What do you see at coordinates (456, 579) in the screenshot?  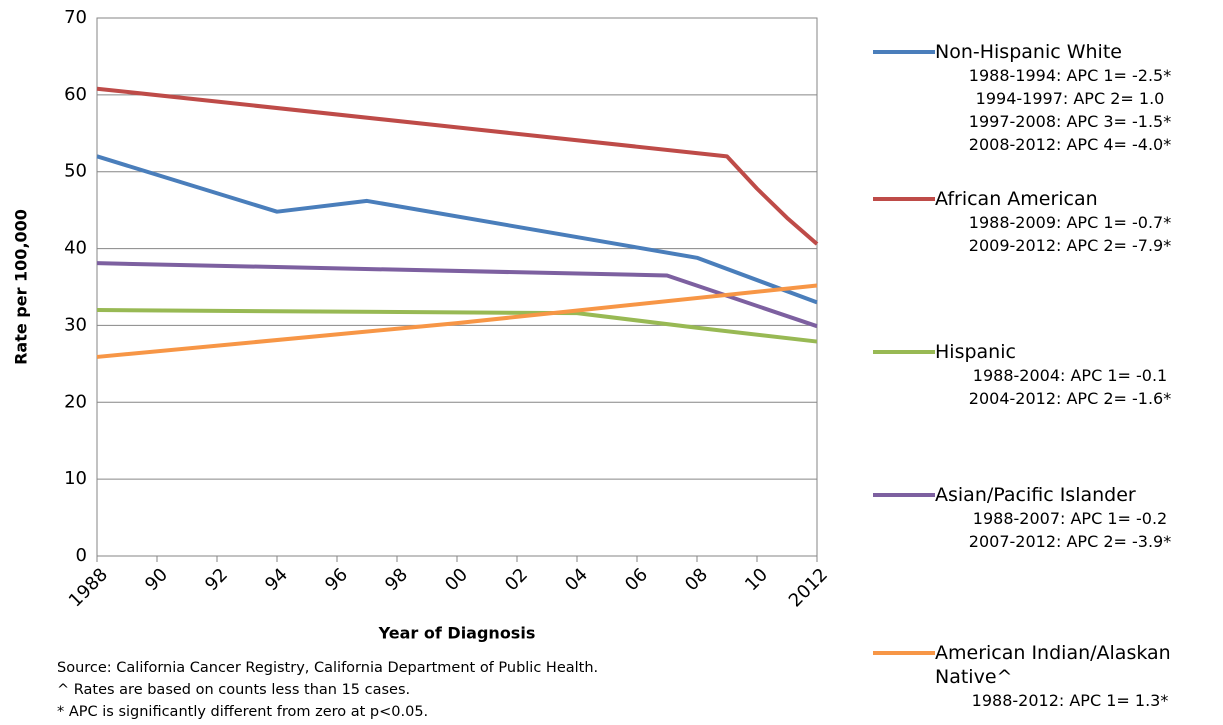 I see `x-tick-label: 00` at bounding box center [456, 579].